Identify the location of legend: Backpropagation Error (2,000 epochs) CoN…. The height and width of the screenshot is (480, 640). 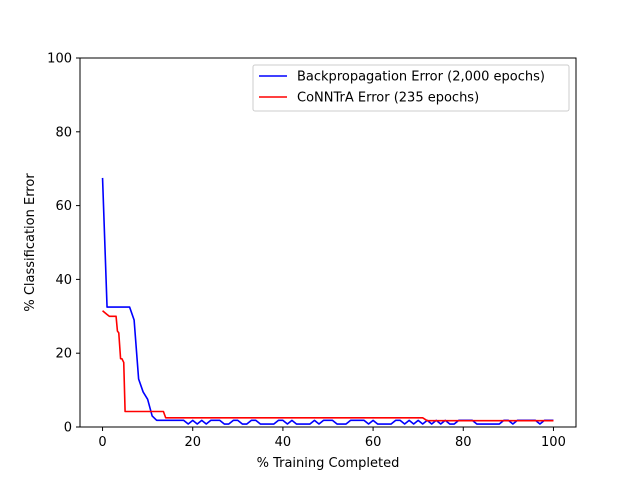
(411, 88).